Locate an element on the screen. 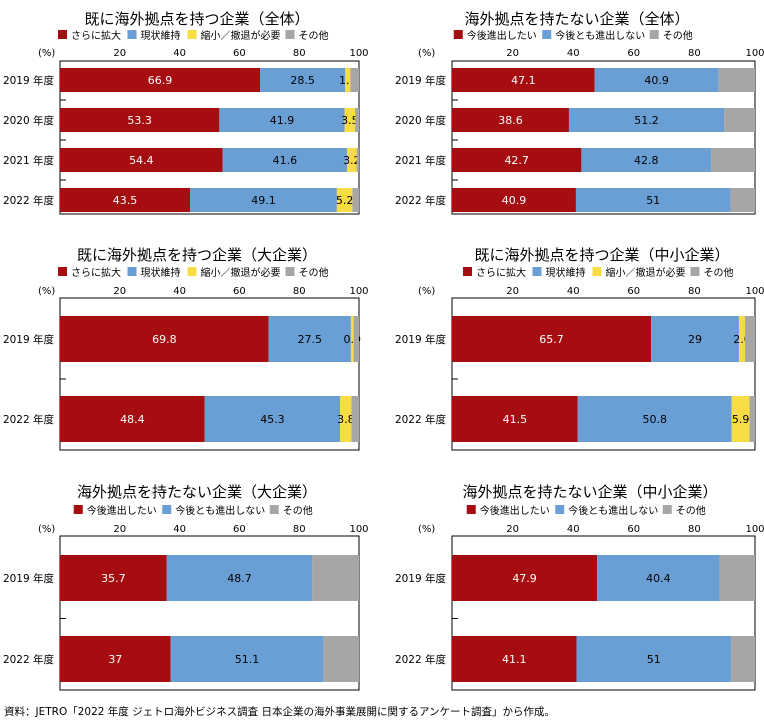  data-label: 41.6 is located at coordinates (285, 160).